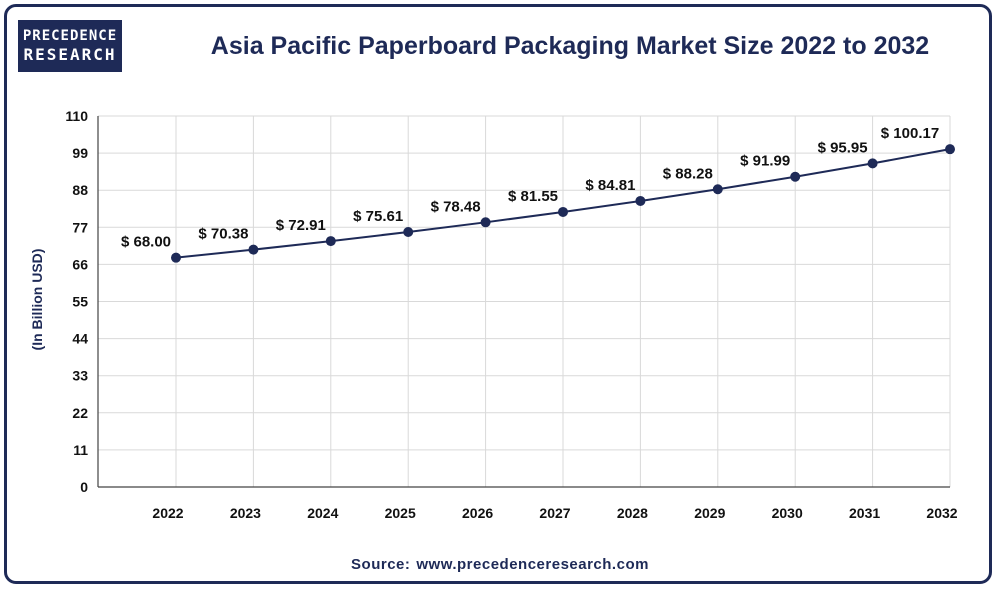 The height and width of the screenshot is (592, 1000). I want to click on y-tick-label: 55, so click(80, 302).